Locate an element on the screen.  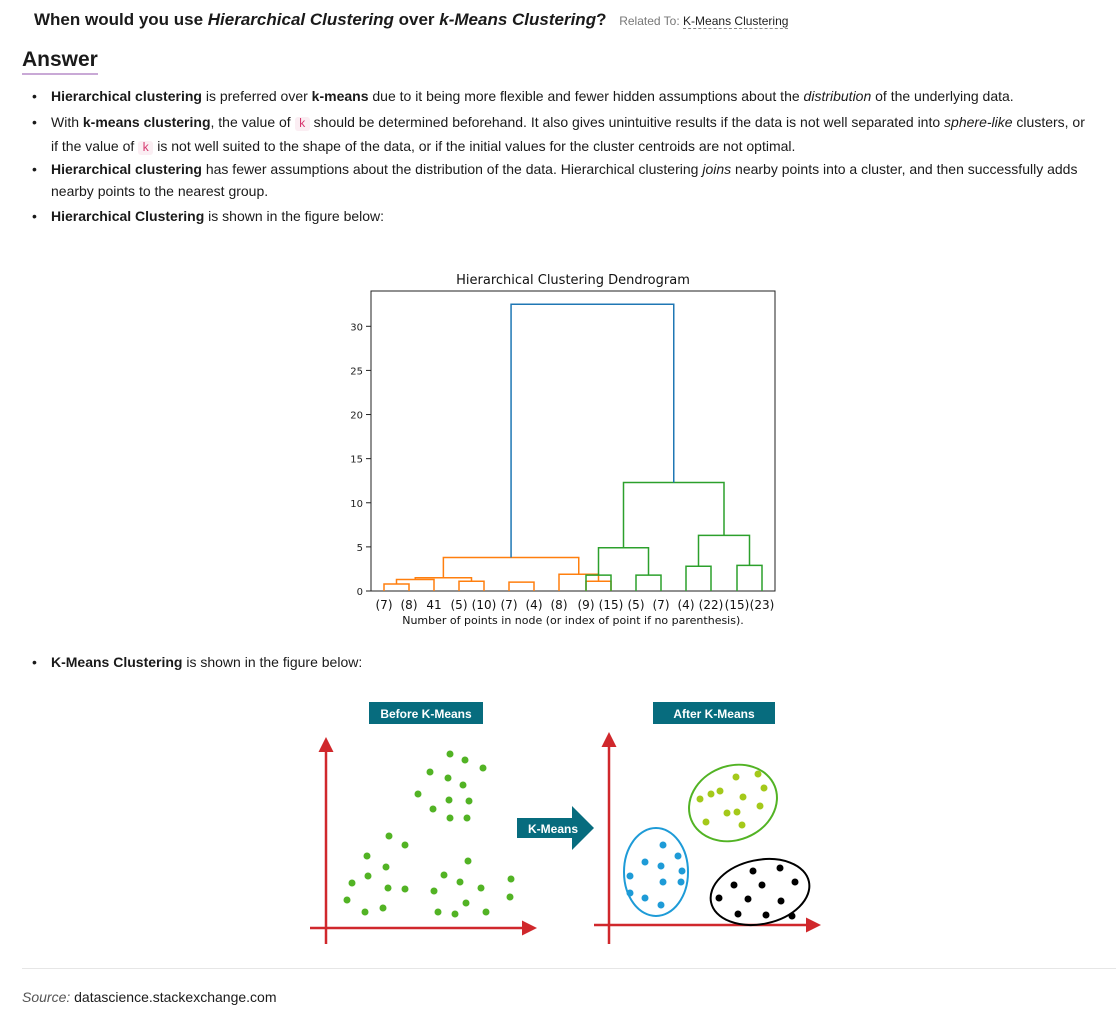
divider is located at coordinates (569, 968).